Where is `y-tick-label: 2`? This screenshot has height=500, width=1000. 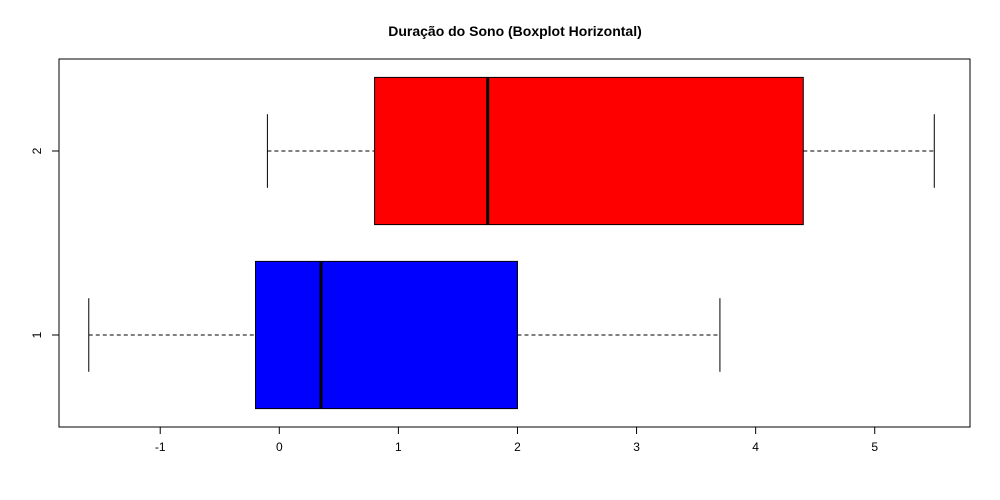 y-tick-label: 2 is located at coordinates (37, 150).